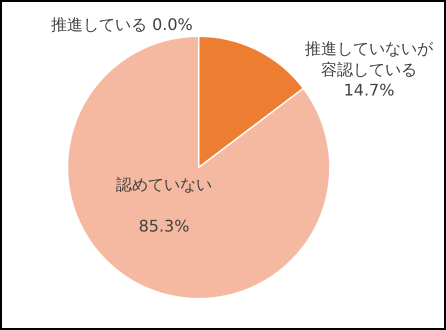 This screenshot has width=446, height=330. I want to click on data-label: 14.7%, so click(369, 90).